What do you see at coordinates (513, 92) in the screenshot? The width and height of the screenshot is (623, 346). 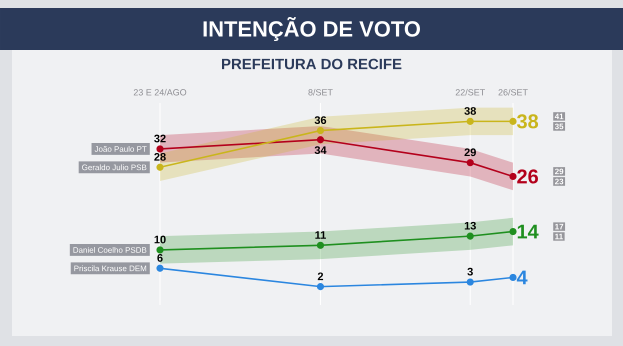 I see `x-tick-label: 26/SET` at bounding box center [513, 92].